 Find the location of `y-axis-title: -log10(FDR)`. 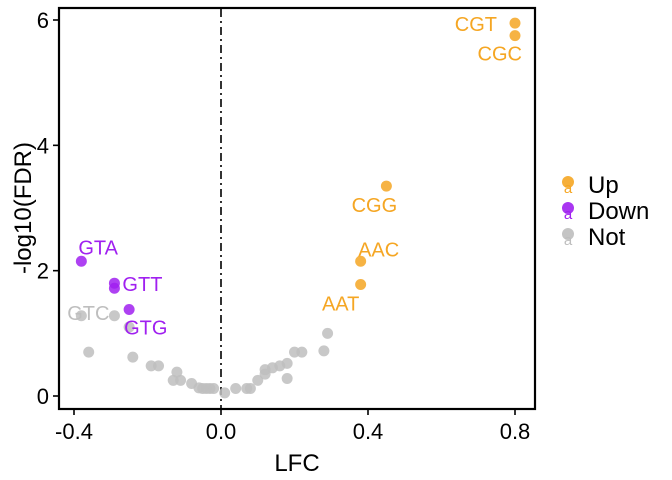

y-axis-title: -log10(FDR) is located at coordinates (23, 208).